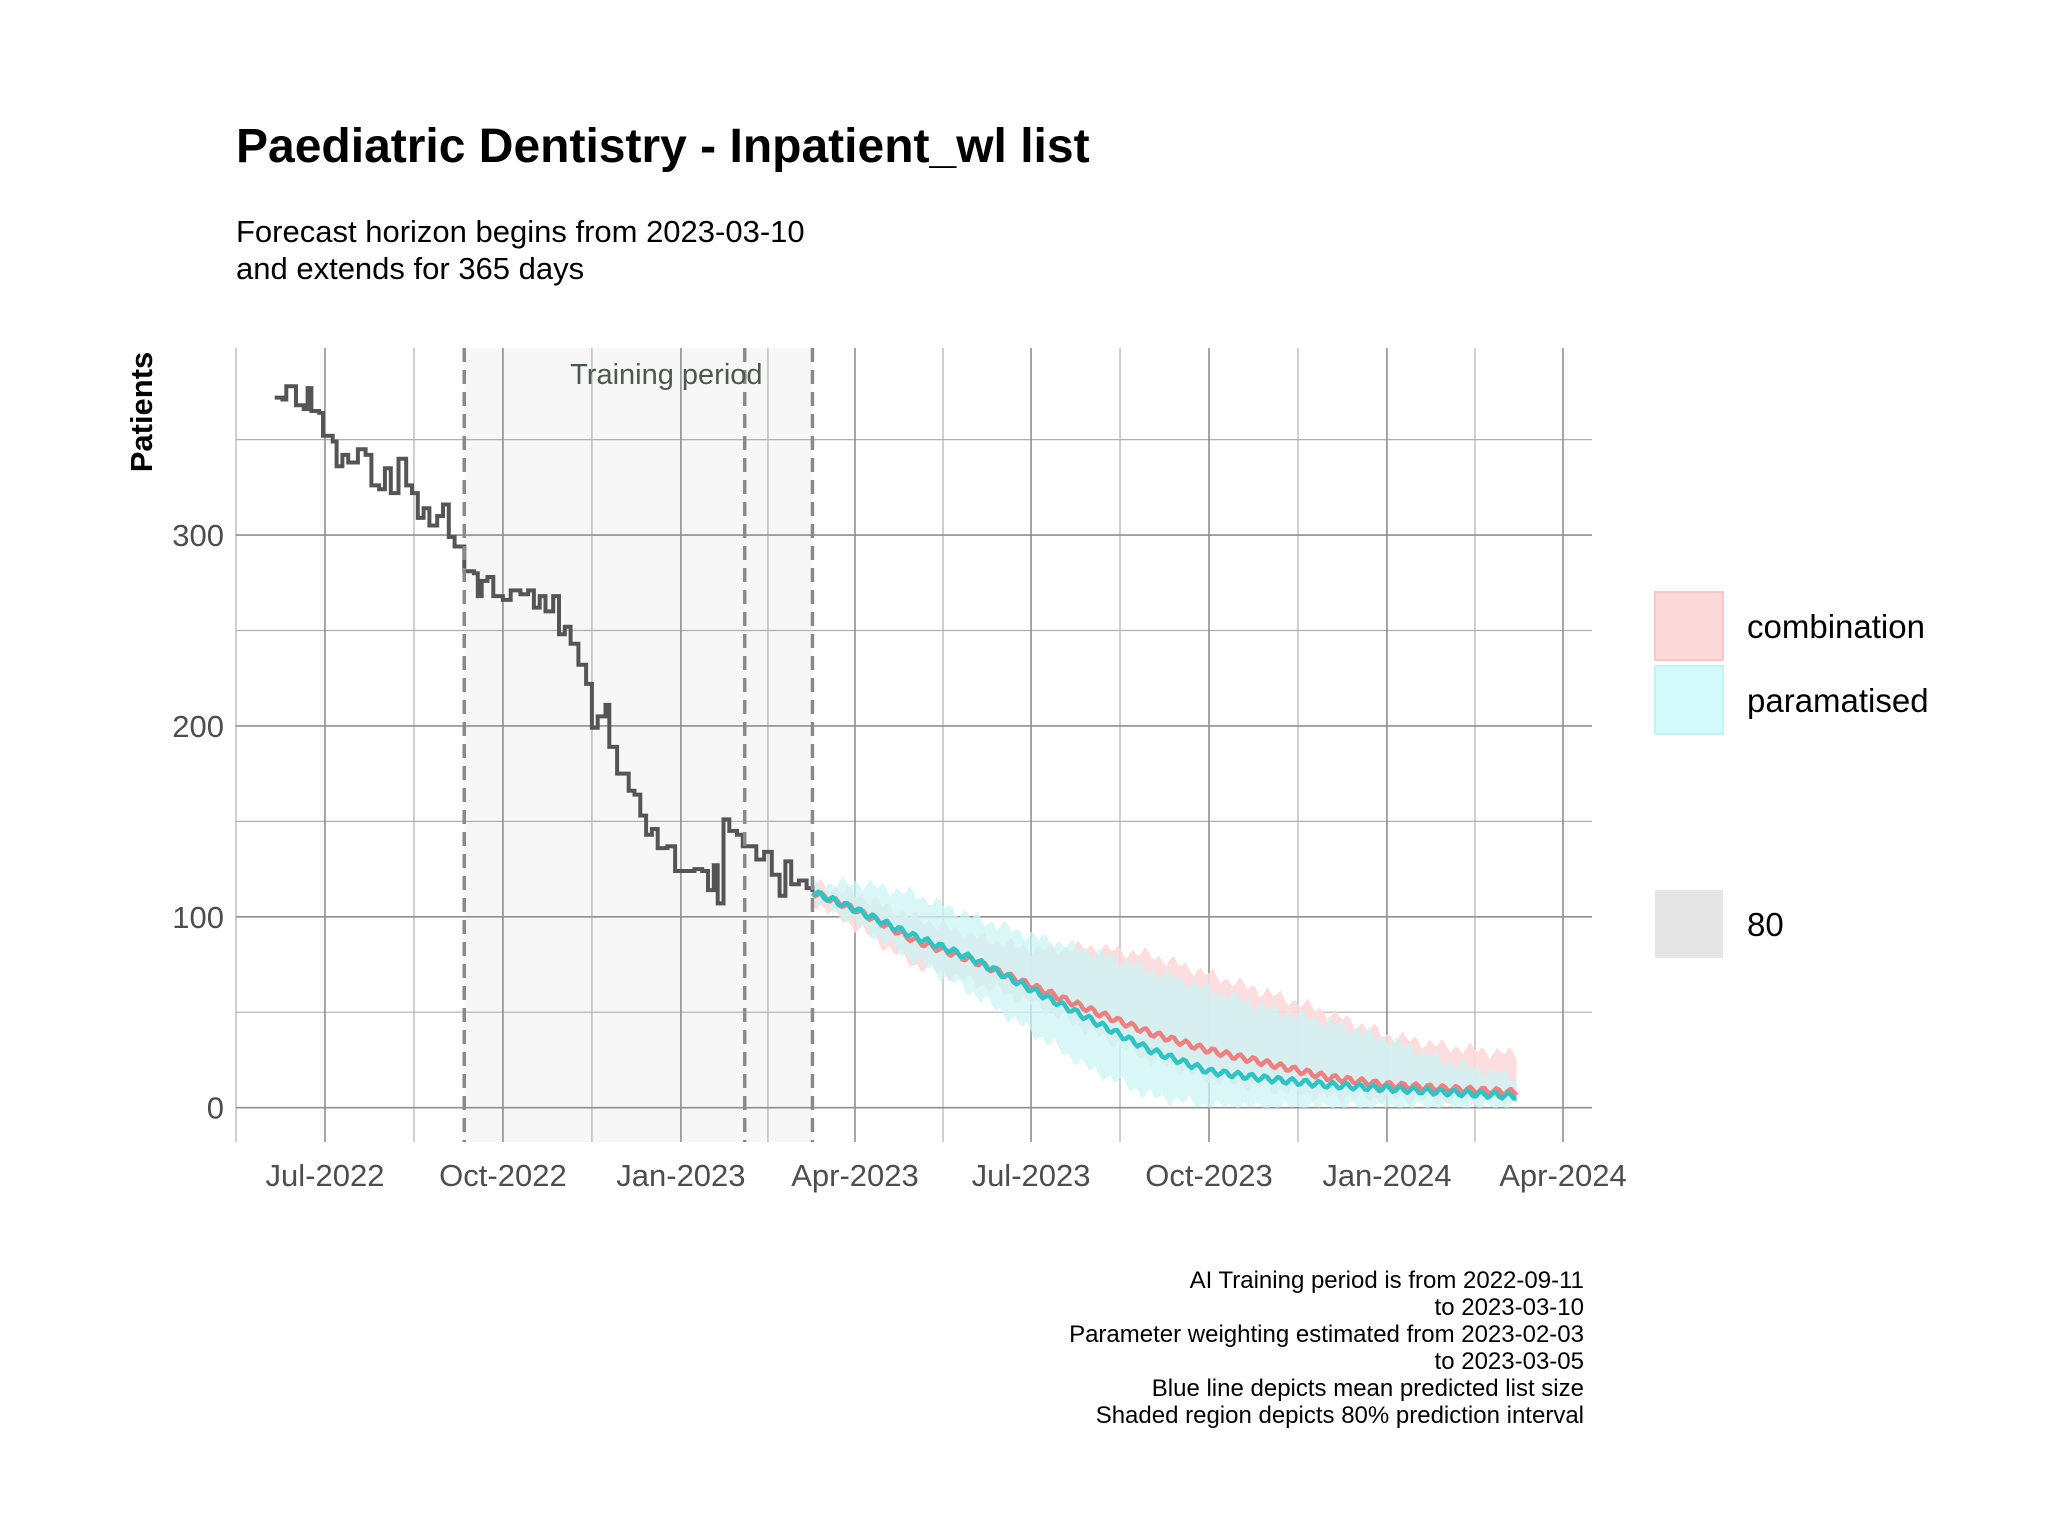 This screenshot has width=2056, height=1534. What do you see at coordinates (1765, 924) in the screenshot?
I see `legend-label-80: 80` at bounding box center [1765, 924].